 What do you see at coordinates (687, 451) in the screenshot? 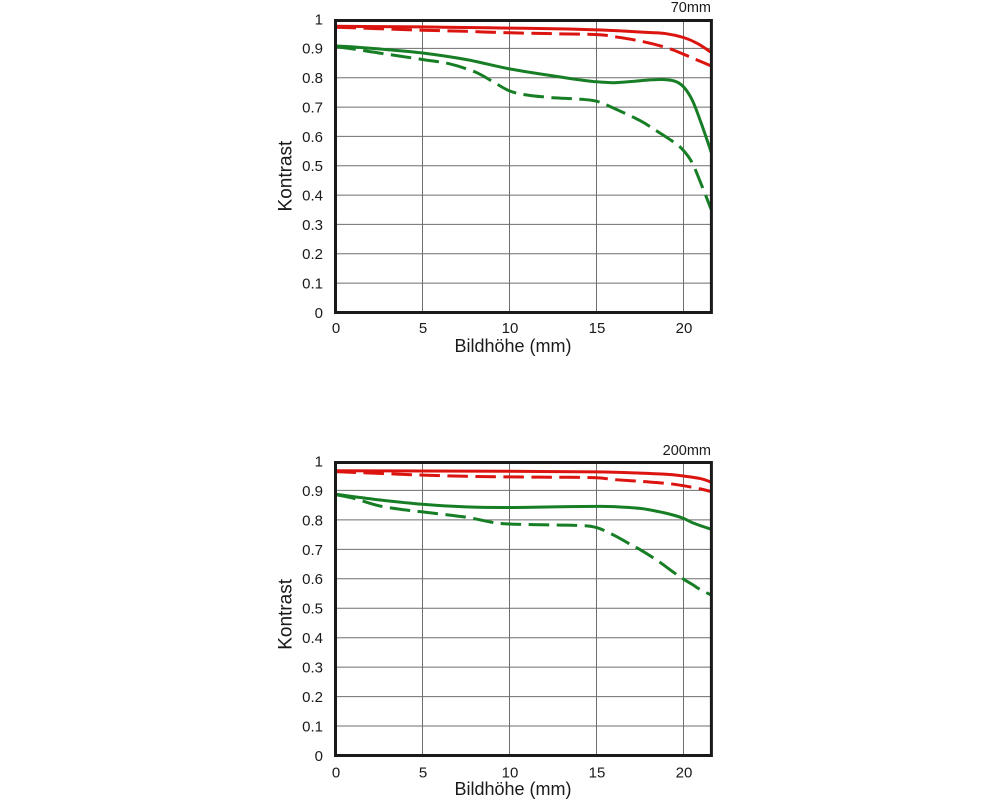
I see `svg-text: 200mm` at bounding box center [687, 451].